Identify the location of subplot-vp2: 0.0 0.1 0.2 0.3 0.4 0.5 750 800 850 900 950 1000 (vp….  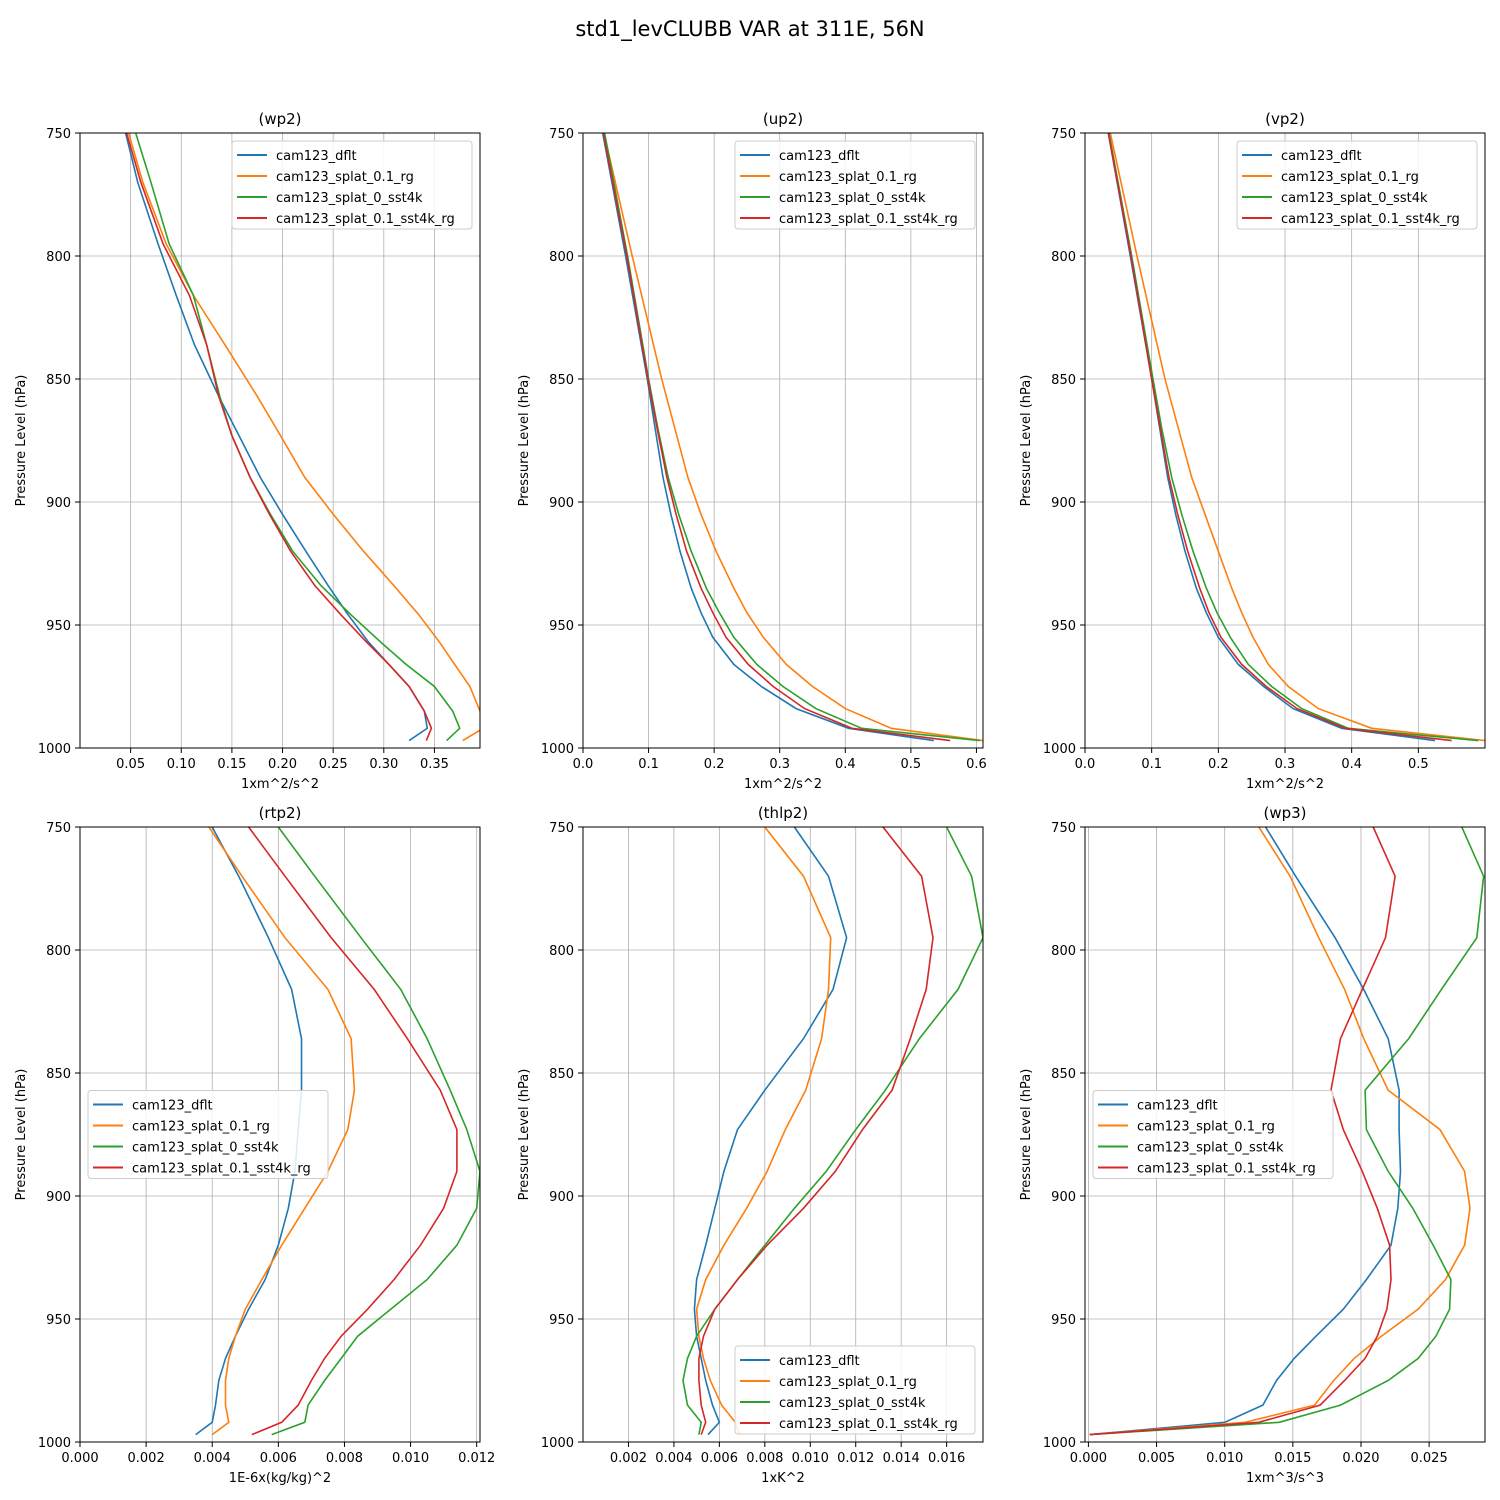
(1252, 451).